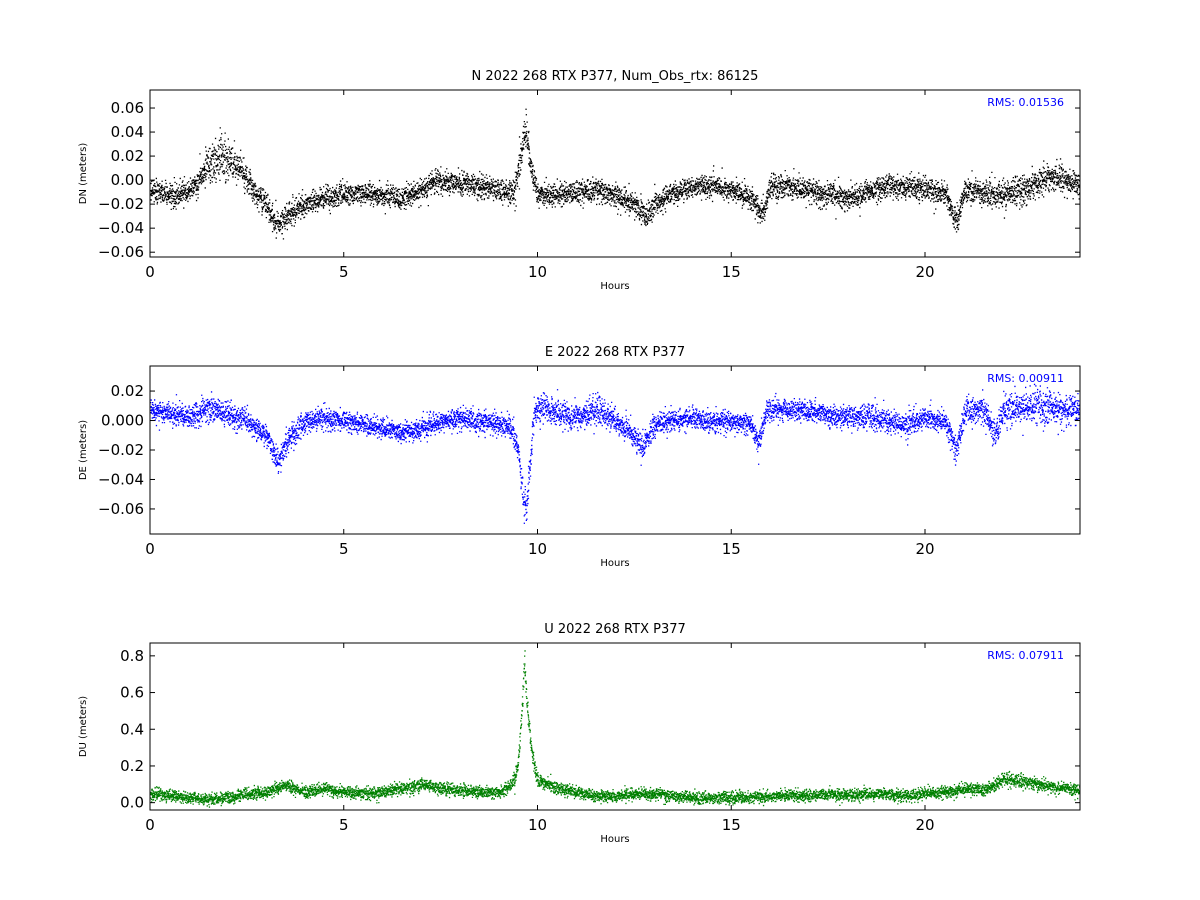 This screenshot has width=1200, height=900. I want to click on y-tick-label: 0.8, so click(132, 656).